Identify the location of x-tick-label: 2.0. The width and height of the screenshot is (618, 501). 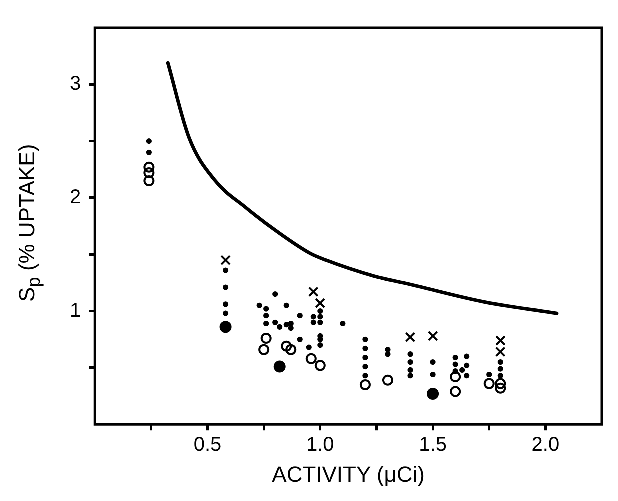
(546, 445).